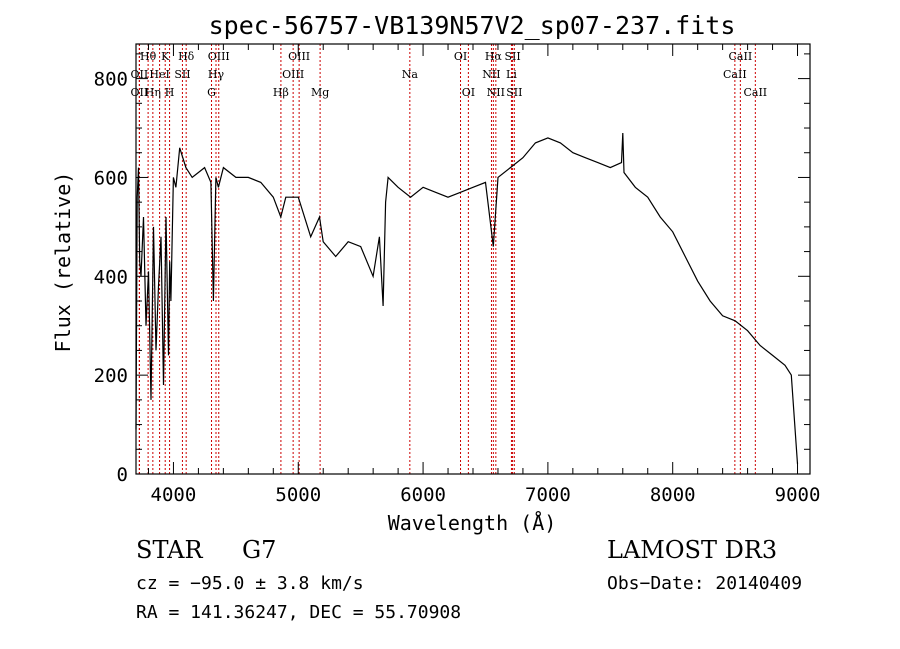 This screenshot has width=900, height=649. Describe the element at coordinates (111, 80) in the screenshot. I see `y-tick-label: 800` at that location.